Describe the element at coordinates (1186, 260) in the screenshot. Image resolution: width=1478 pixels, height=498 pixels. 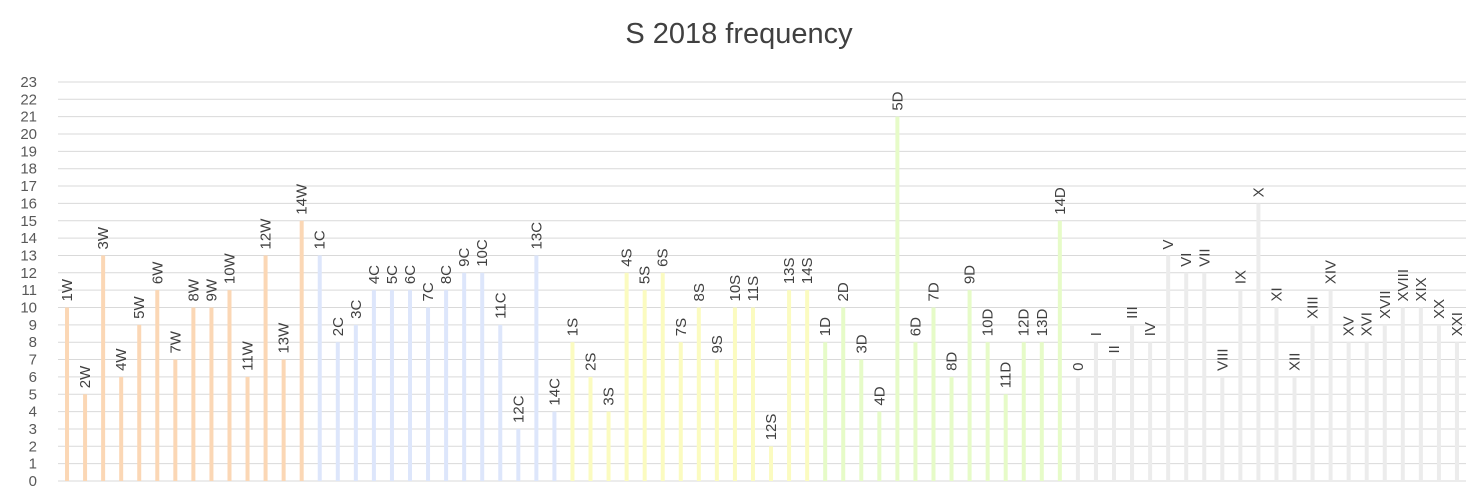
I see `data-label: VI` at that location.